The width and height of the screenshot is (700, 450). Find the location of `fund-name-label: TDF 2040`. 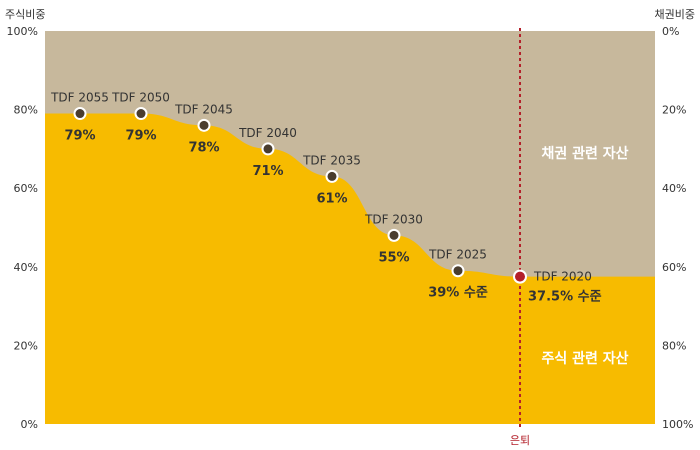

fund-name-label: TDF 2040 is located at coordinates (267, 133).